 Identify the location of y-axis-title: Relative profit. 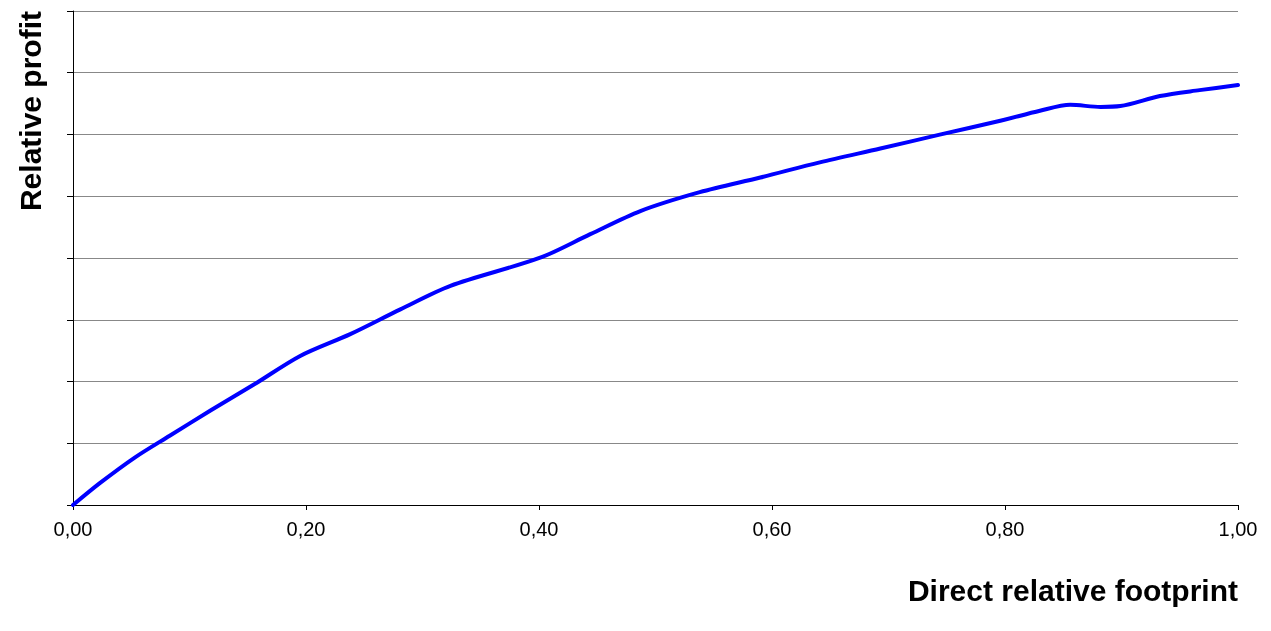
(30, 111).